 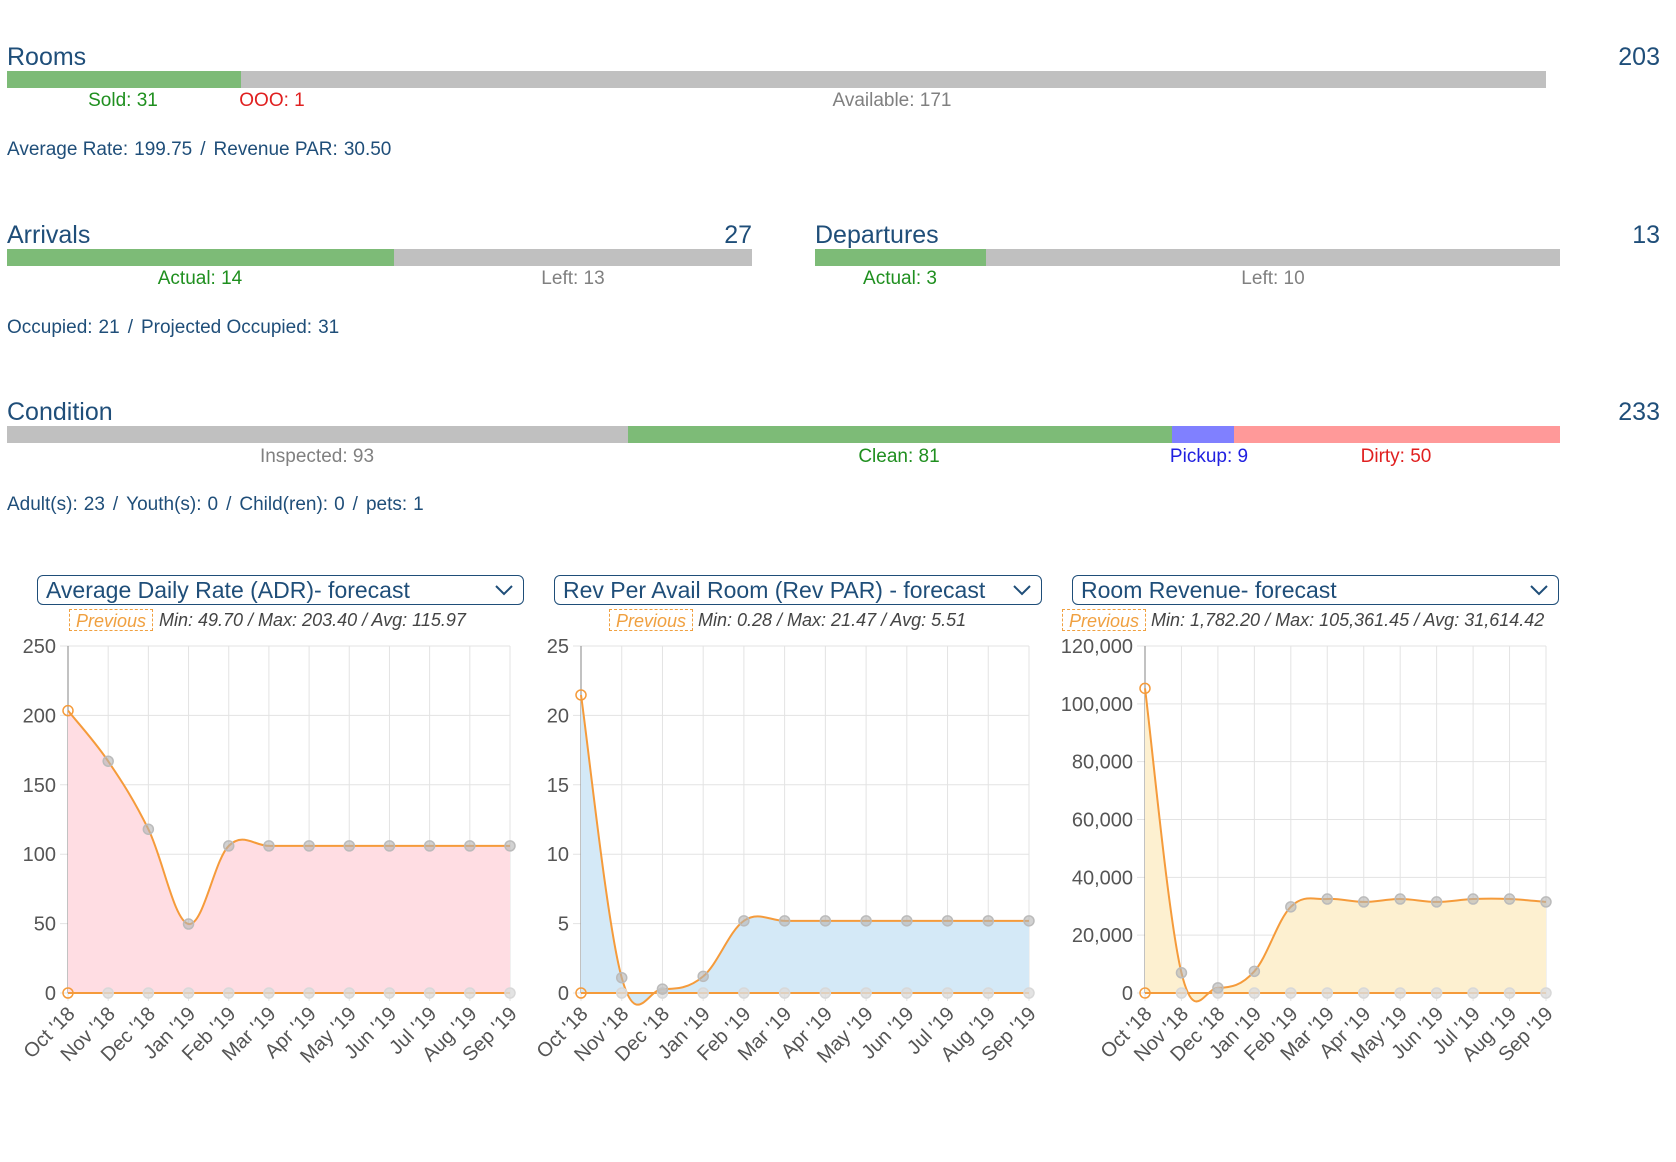 What do you see at coordinates (367, 149) in the screenshot?
I see `revpar-value: 30.50` at bounding box center [367, 149].